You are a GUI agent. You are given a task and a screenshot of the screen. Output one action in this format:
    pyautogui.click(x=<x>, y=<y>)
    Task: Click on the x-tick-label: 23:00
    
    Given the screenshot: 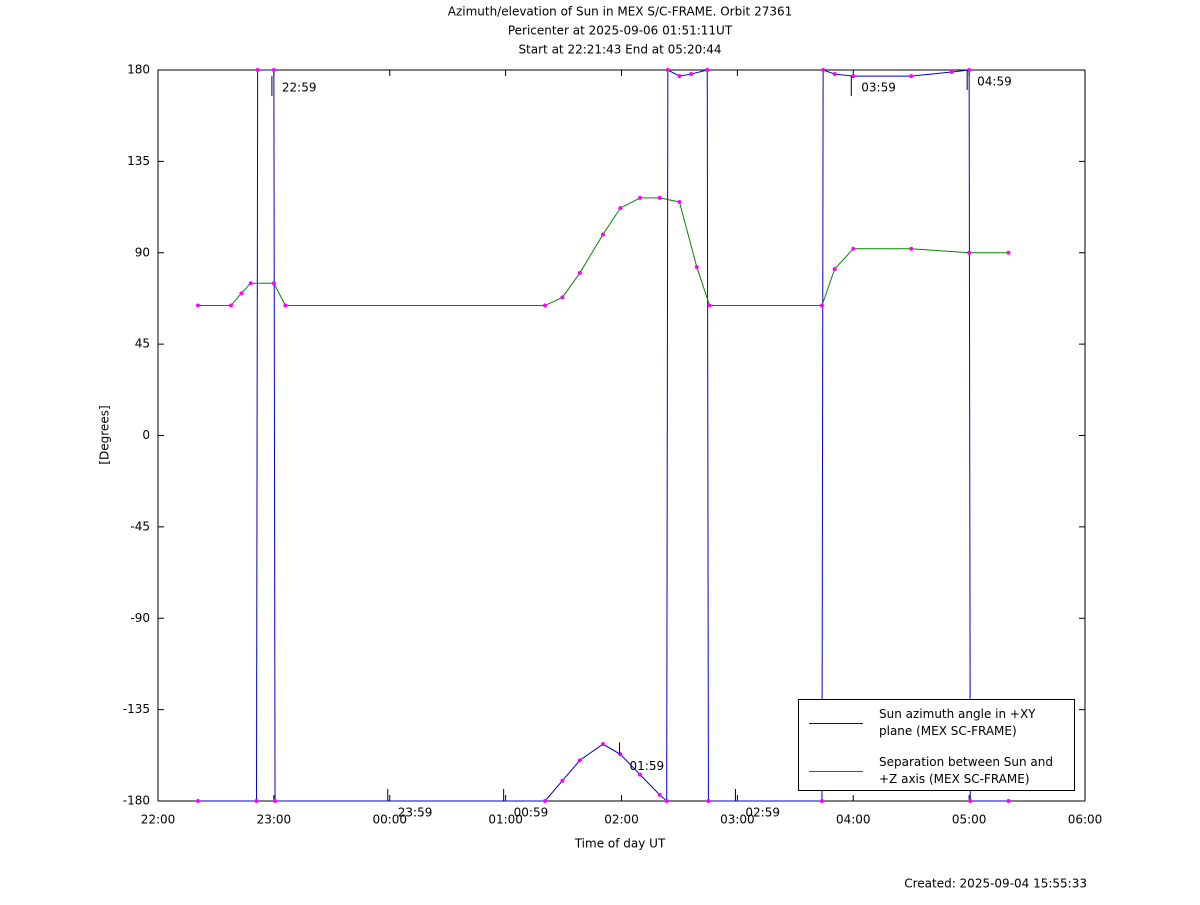 What is the action you would take?
    pyautogui.click(x=274, y=820)
    